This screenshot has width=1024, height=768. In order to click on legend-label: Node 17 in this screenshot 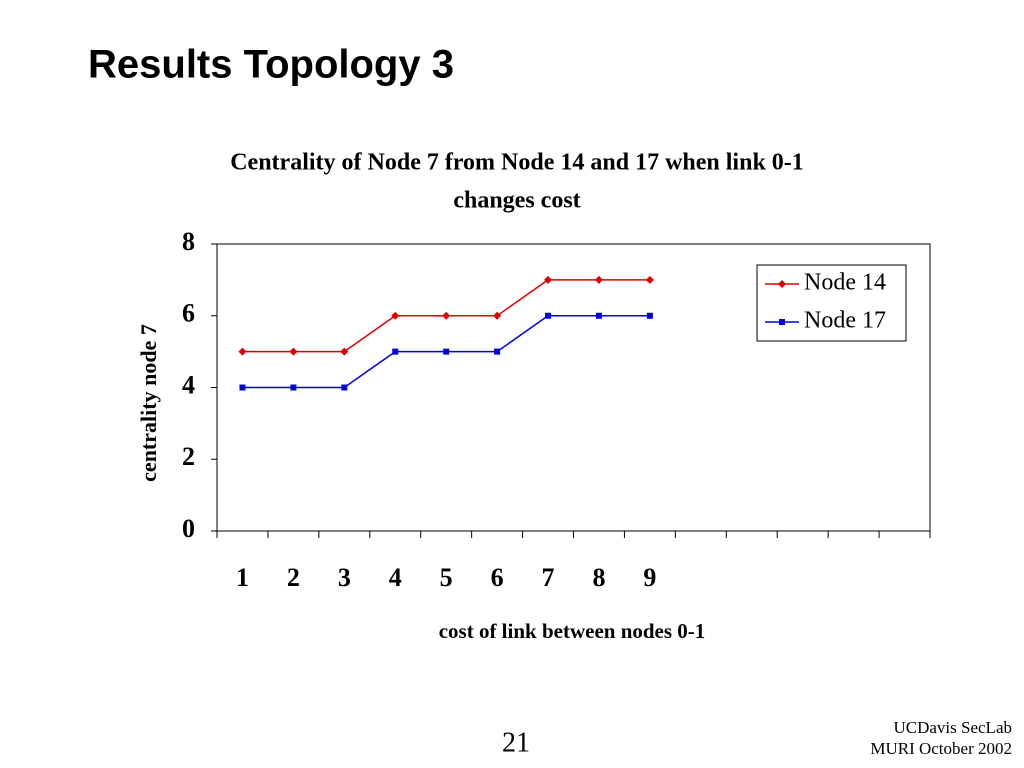, I will do `click(845, 321)`.